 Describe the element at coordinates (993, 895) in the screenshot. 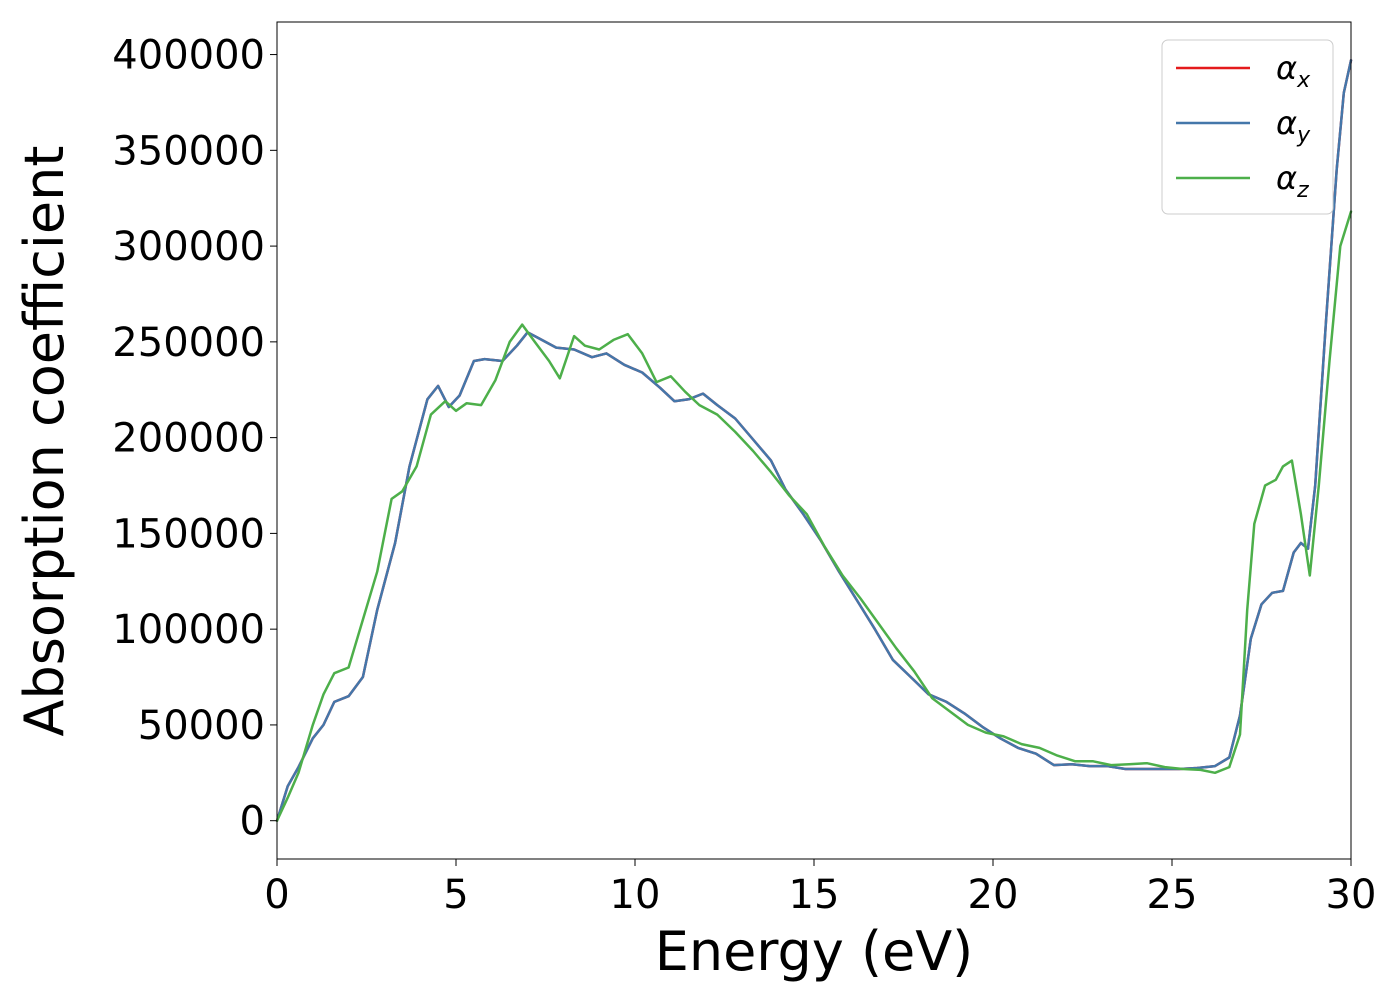

I see `x-tick-label: 20` at that location.